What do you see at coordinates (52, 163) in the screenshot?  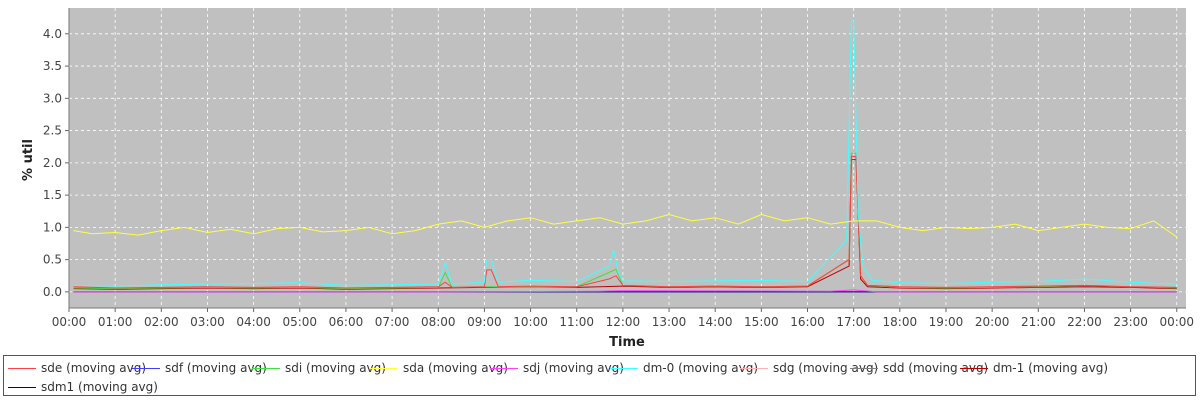 I see `y-tick-label: 2.0` at bounding box center [52, 163].